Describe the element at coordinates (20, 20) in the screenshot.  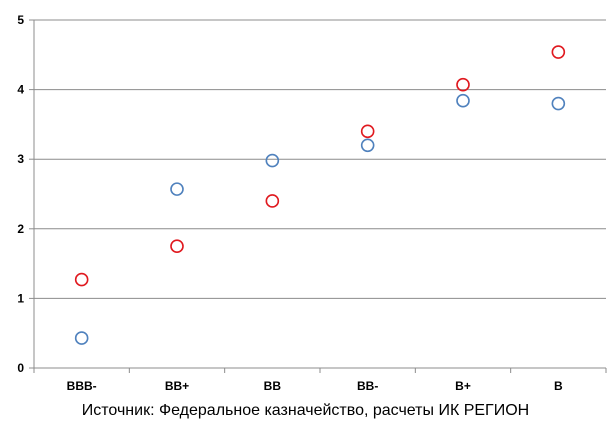
I see `y-tick-label: 5` at that location.